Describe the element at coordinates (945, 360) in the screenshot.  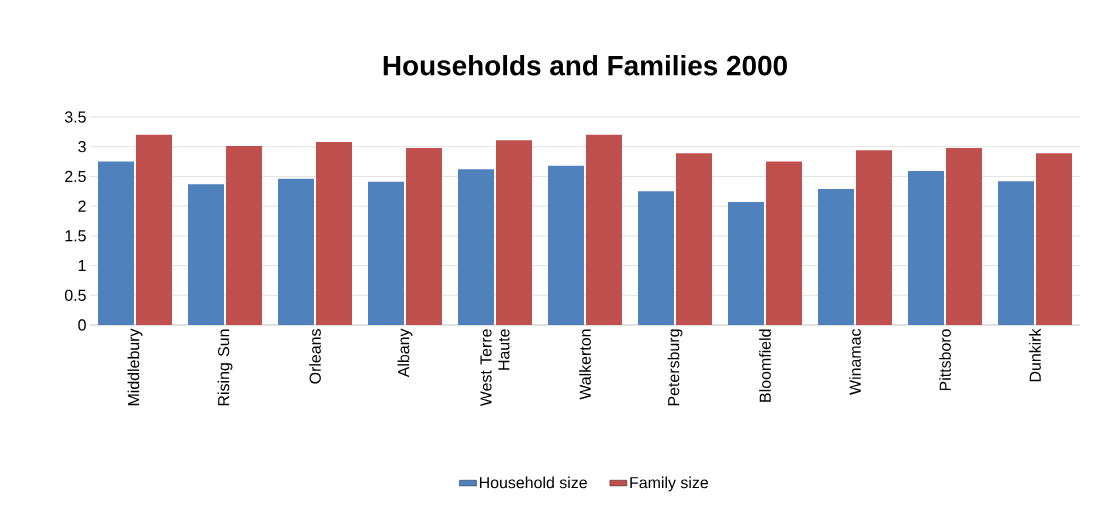
I see `x-tick-label: Pittsboro` at that location.